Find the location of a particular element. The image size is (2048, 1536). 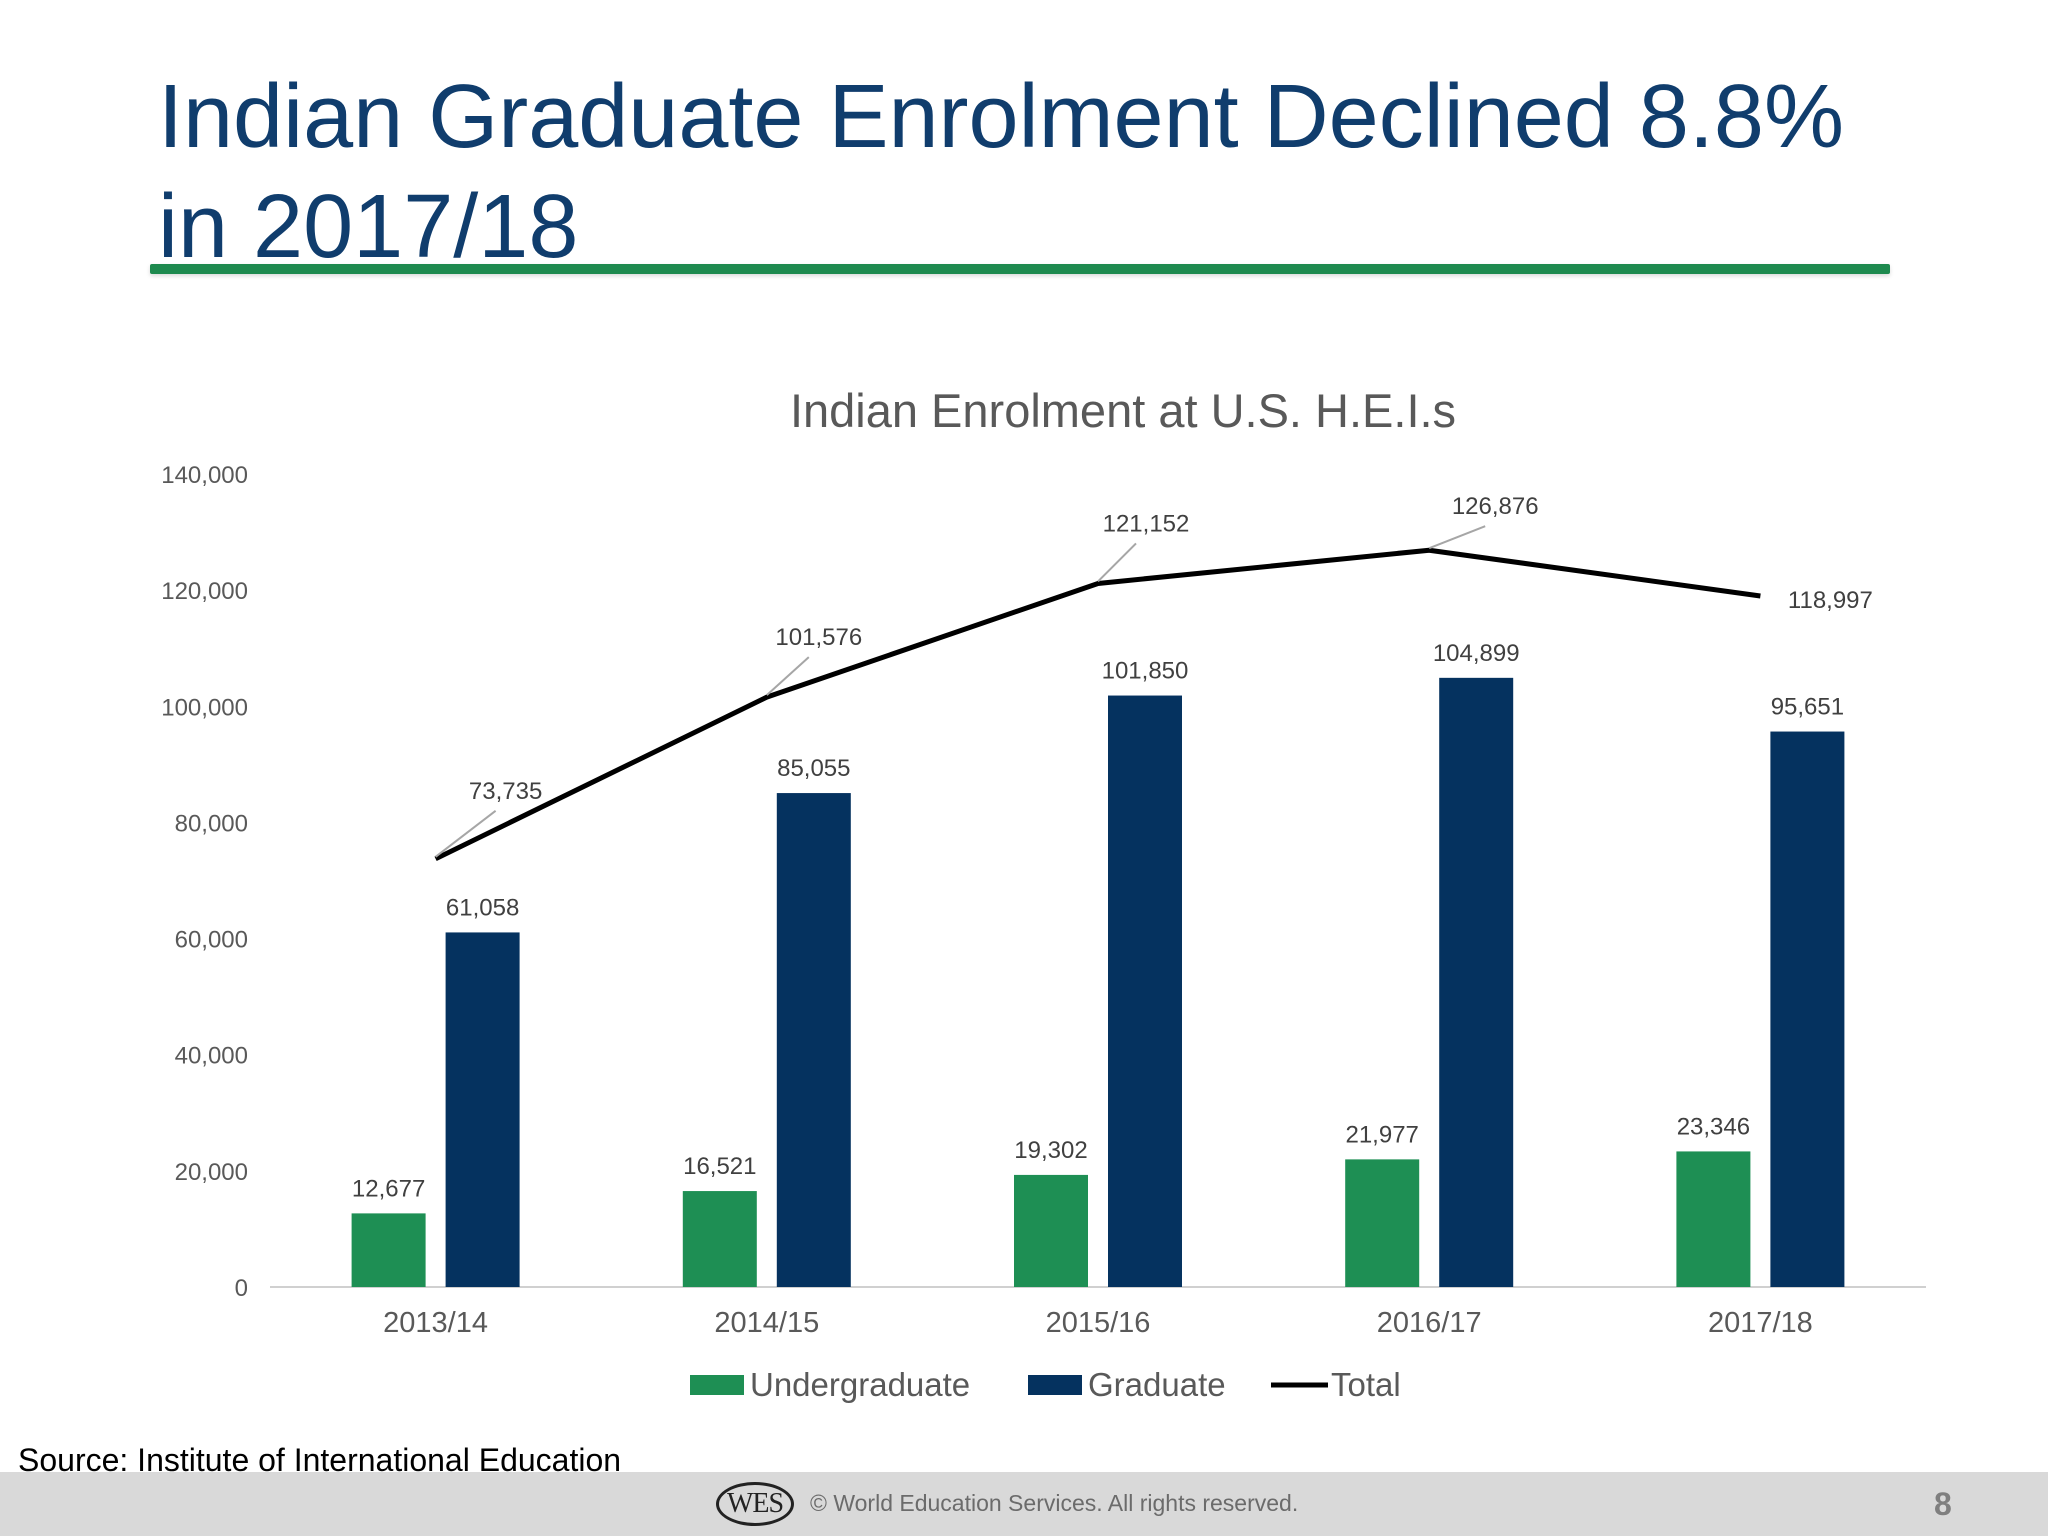

graduate-data-label: 95,651 is located at coordinates (1807, 707).